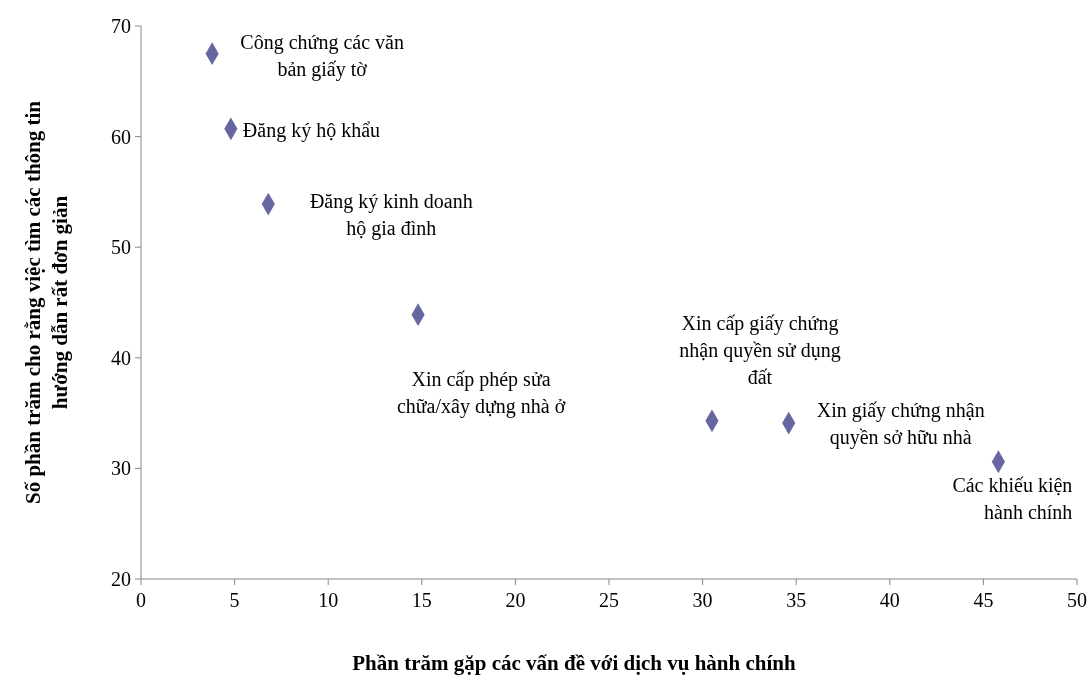 The height and width of the screenshot is (678, 1090). Describe the element at coordinates (322, 55) in the screenshot. I see `annotation: Công chứng các văn bản giấy tờ` at that location.